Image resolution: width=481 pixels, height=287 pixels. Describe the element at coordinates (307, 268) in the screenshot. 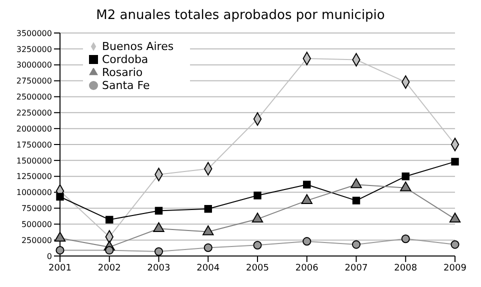

I see `x-tick-label: 2006` at that location.